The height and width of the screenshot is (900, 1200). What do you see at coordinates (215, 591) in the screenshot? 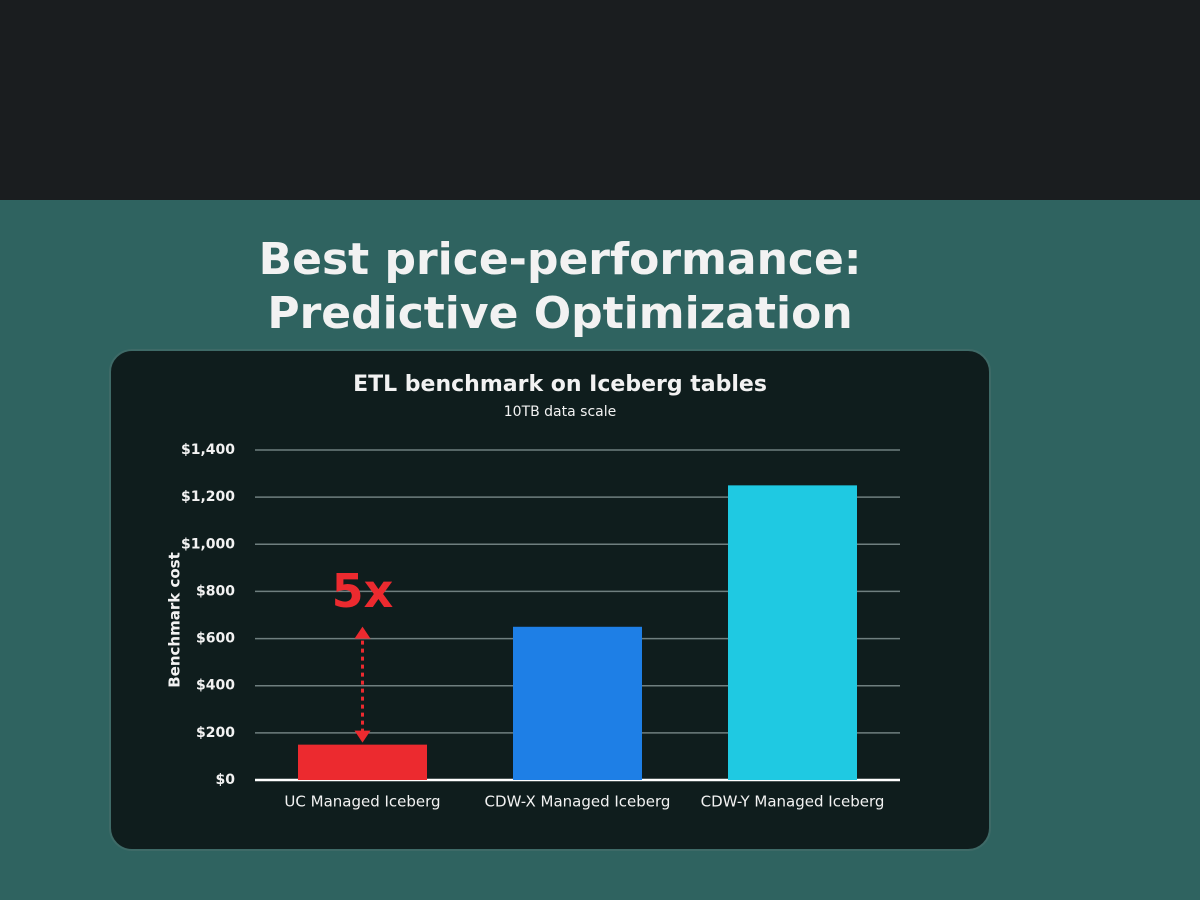
I see `y-tick-label: $800` at bounding box center [215, 591].